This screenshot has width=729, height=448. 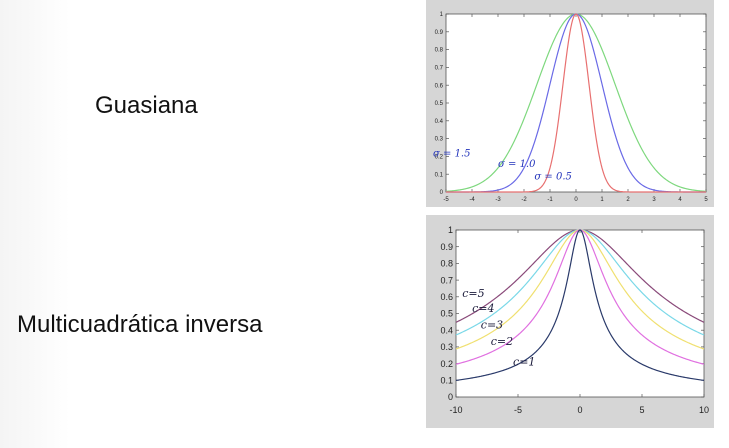 I want to click on x-tick-label: -1, so click(x=550, y=200).